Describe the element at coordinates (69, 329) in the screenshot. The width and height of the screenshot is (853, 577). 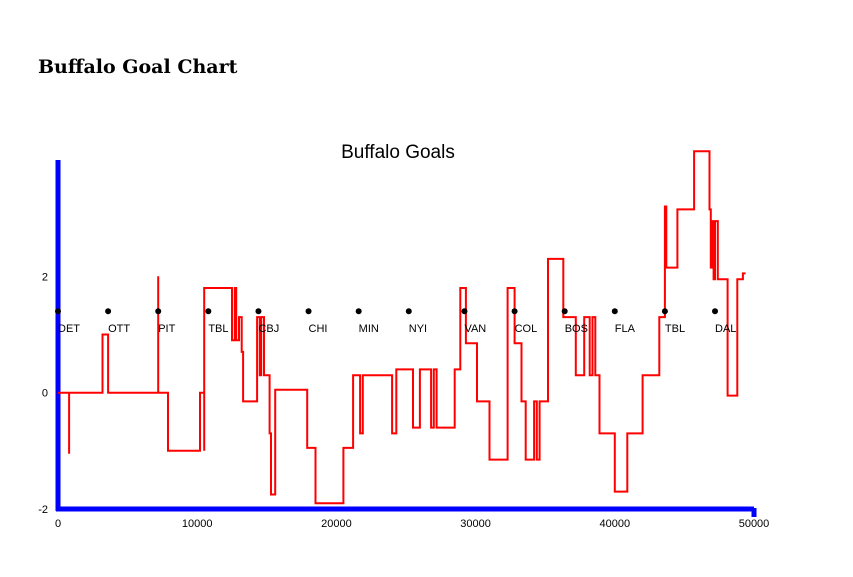
I see `team-label: DET` at that location.